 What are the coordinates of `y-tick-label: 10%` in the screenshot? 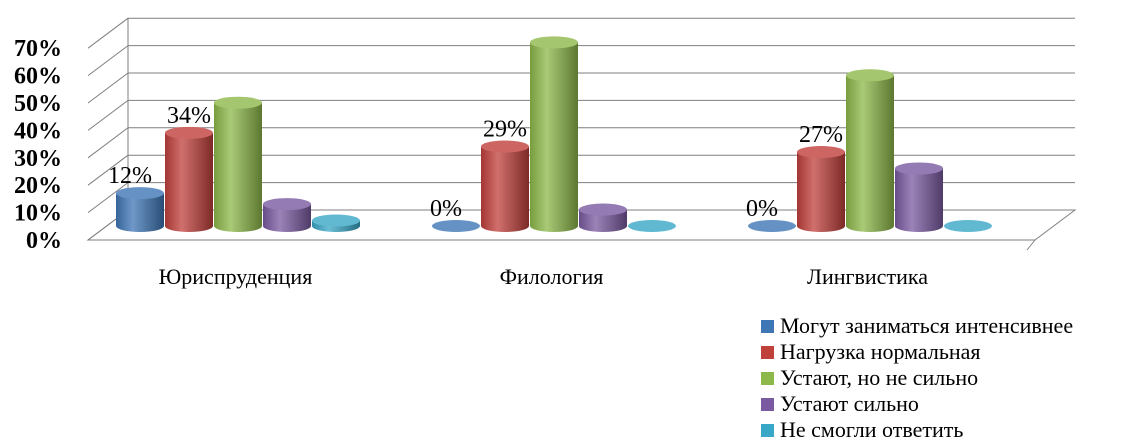 It's located at (38, 214).